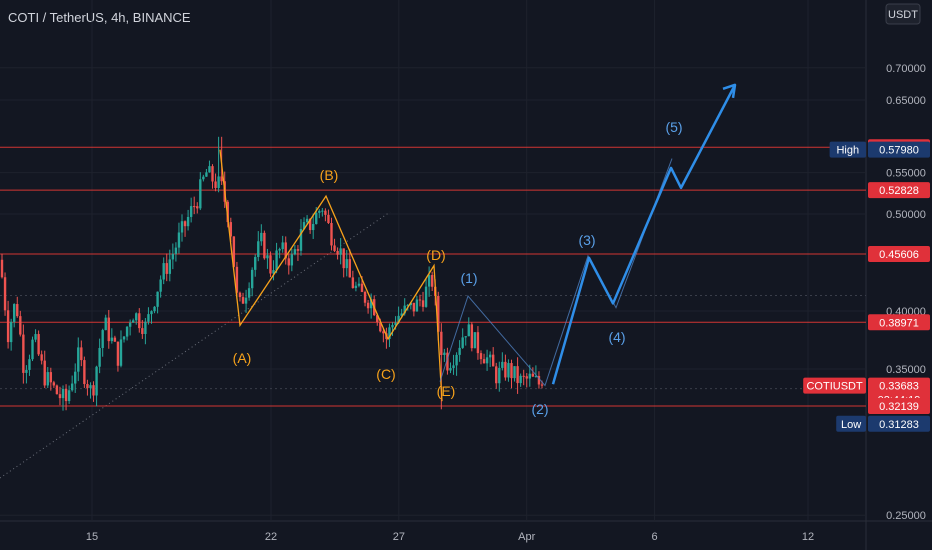  What do you see at coordinates (586, 240) in the screenshot?
I see `wave-label-blue: (3)` at bounding box center [586, 240].